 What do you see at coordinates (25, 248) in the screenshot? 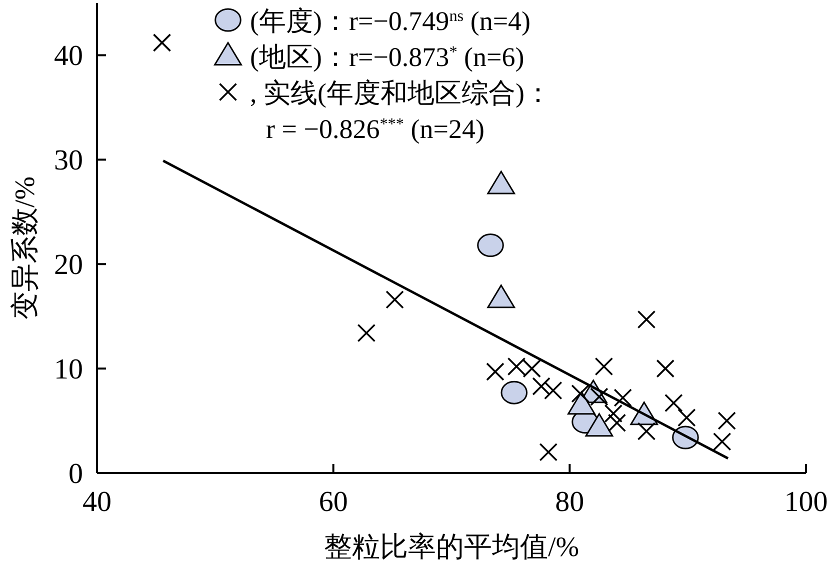
I see `y-axis-title: 变异系数/%` at bounding box center [25, 248].